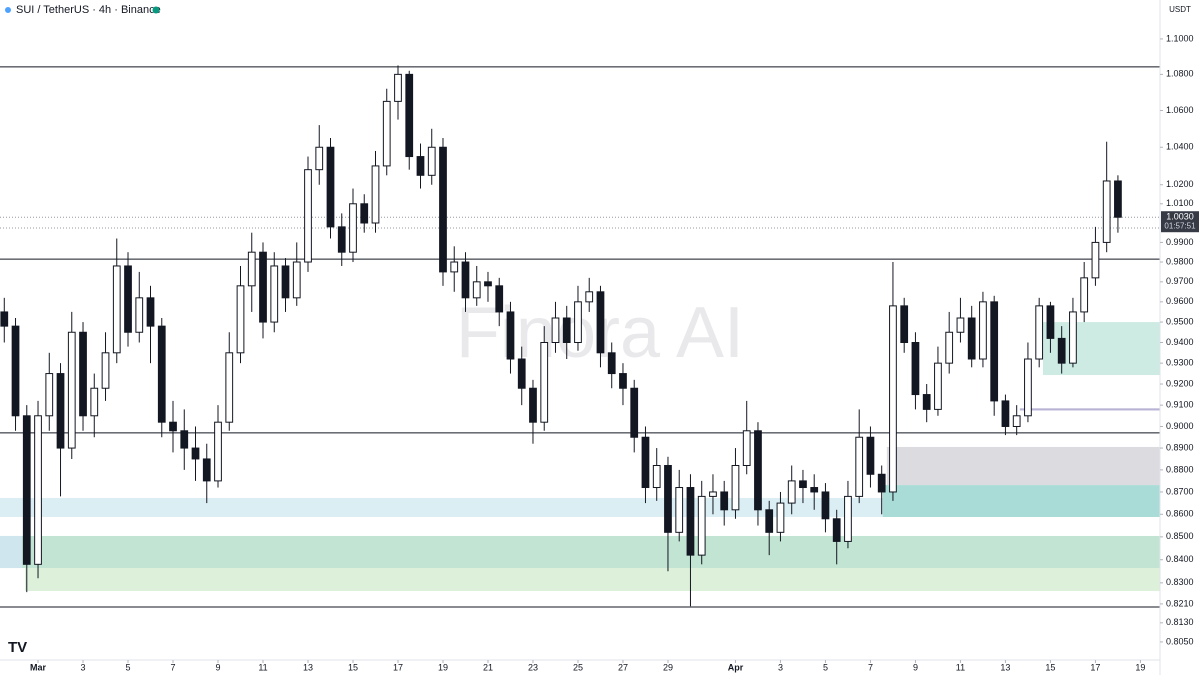 This screenshot has width=1200, height=675. I want to click on y-tick-label: 1.0600, so click(1180, 110).